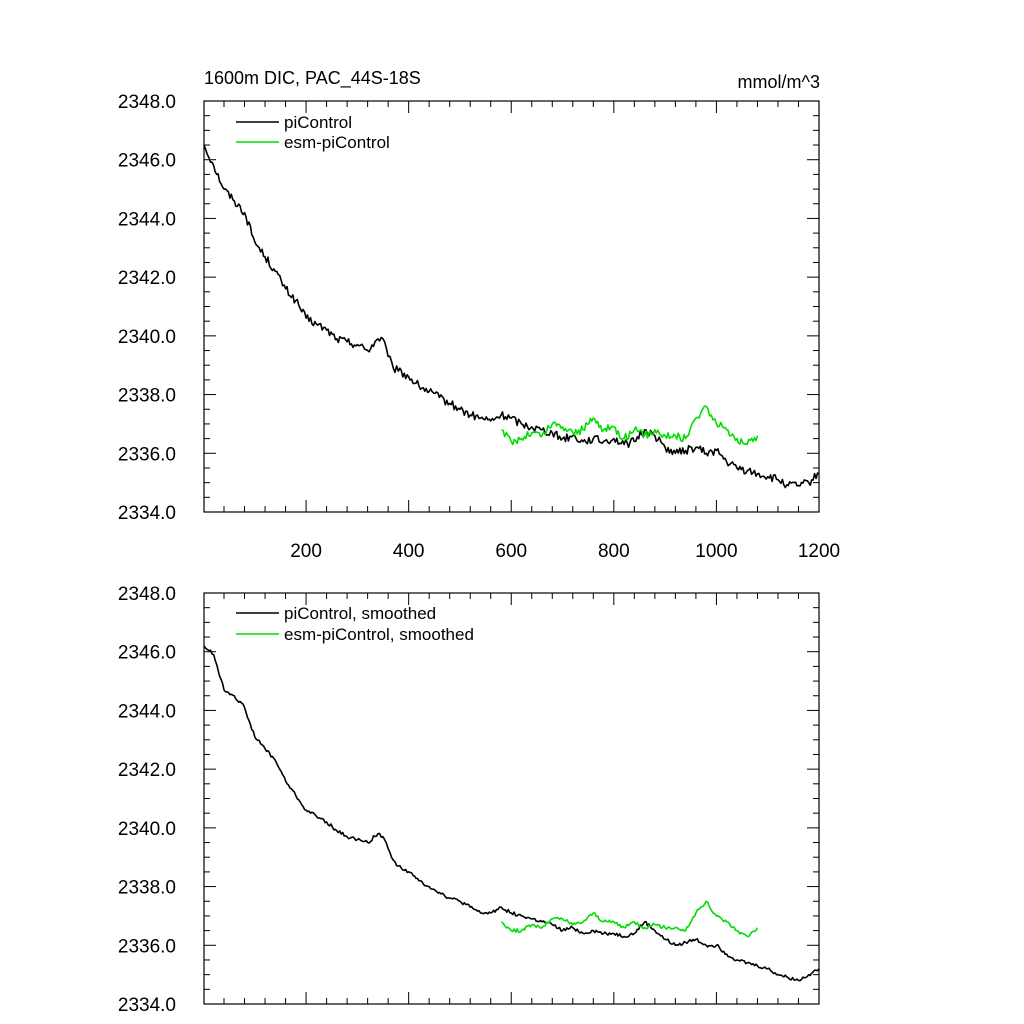  Describe the element at coordinates (511, 551) in the screenshot. I see `x-tick-label: 600` at that location.